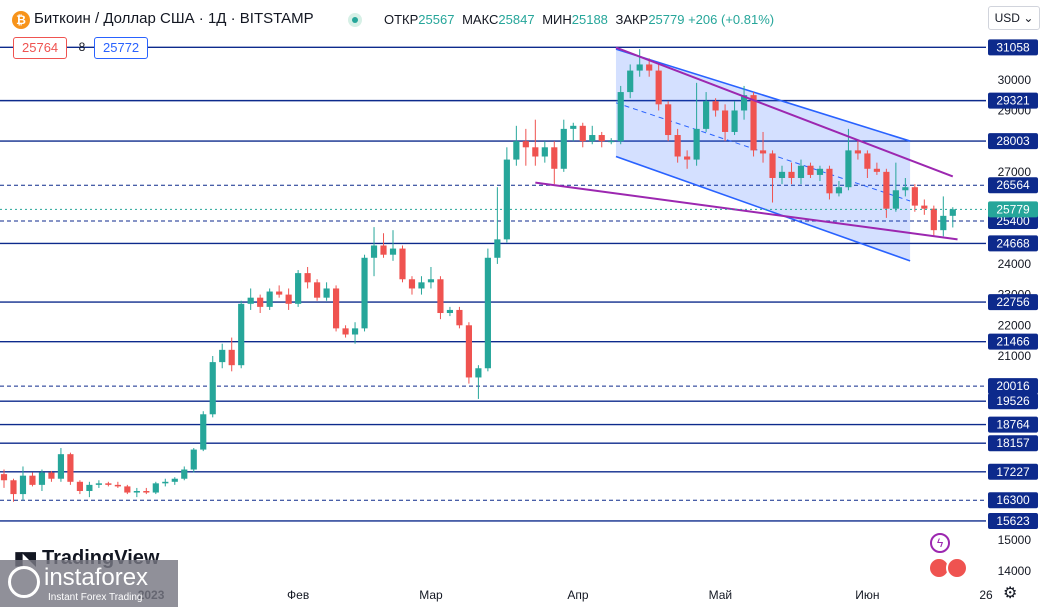 Image resolution: width=1042 pixels, height=607 pixels. What do you see at coordinates (1015, 264) in the screenshot?
I see `y-tick-label-4: 24000` at bounding box center [1015, 264].